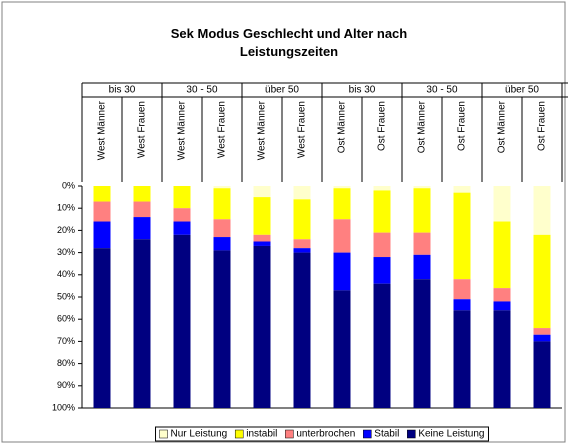  Describe the element at coordinates (66, 296) in the screenshot. I see `y-tick-label: 50%` at that location.